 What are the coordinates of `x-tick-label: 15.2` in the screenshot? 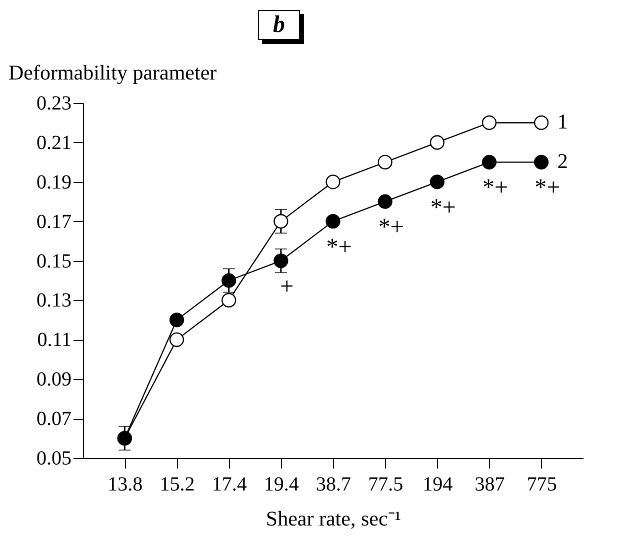 It's located at (177, 485).